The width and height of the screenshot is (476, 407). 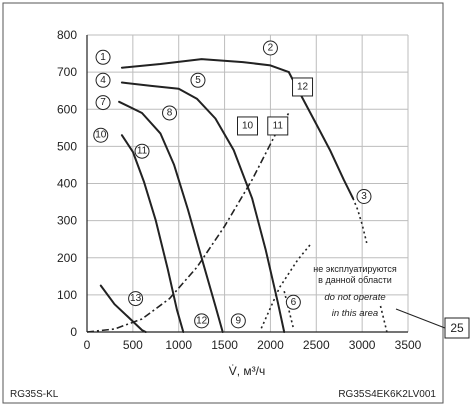 I want to click on y-tick-label-4: 400, so click(x=67, y=184).